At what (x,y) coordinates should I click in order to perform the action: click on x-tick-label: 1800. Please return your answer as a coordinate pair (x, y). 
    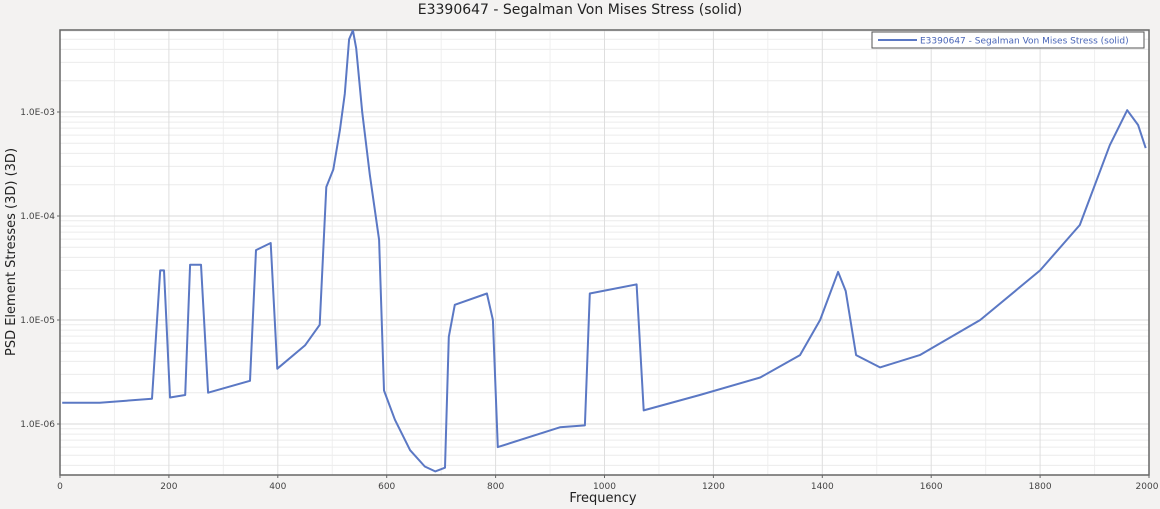
    Looking at the image, I should click on (1040, 487).